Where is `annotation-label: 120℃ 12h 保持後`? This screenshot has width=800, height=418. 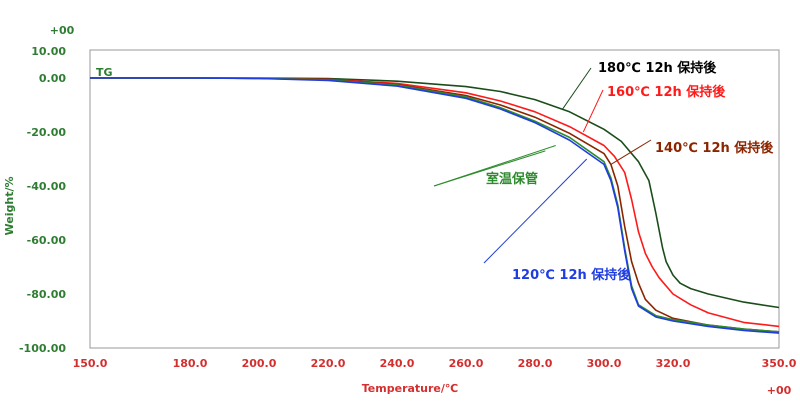 annotation-label: 120℃ 12h 保持後 is located at coordinates (571, 275).